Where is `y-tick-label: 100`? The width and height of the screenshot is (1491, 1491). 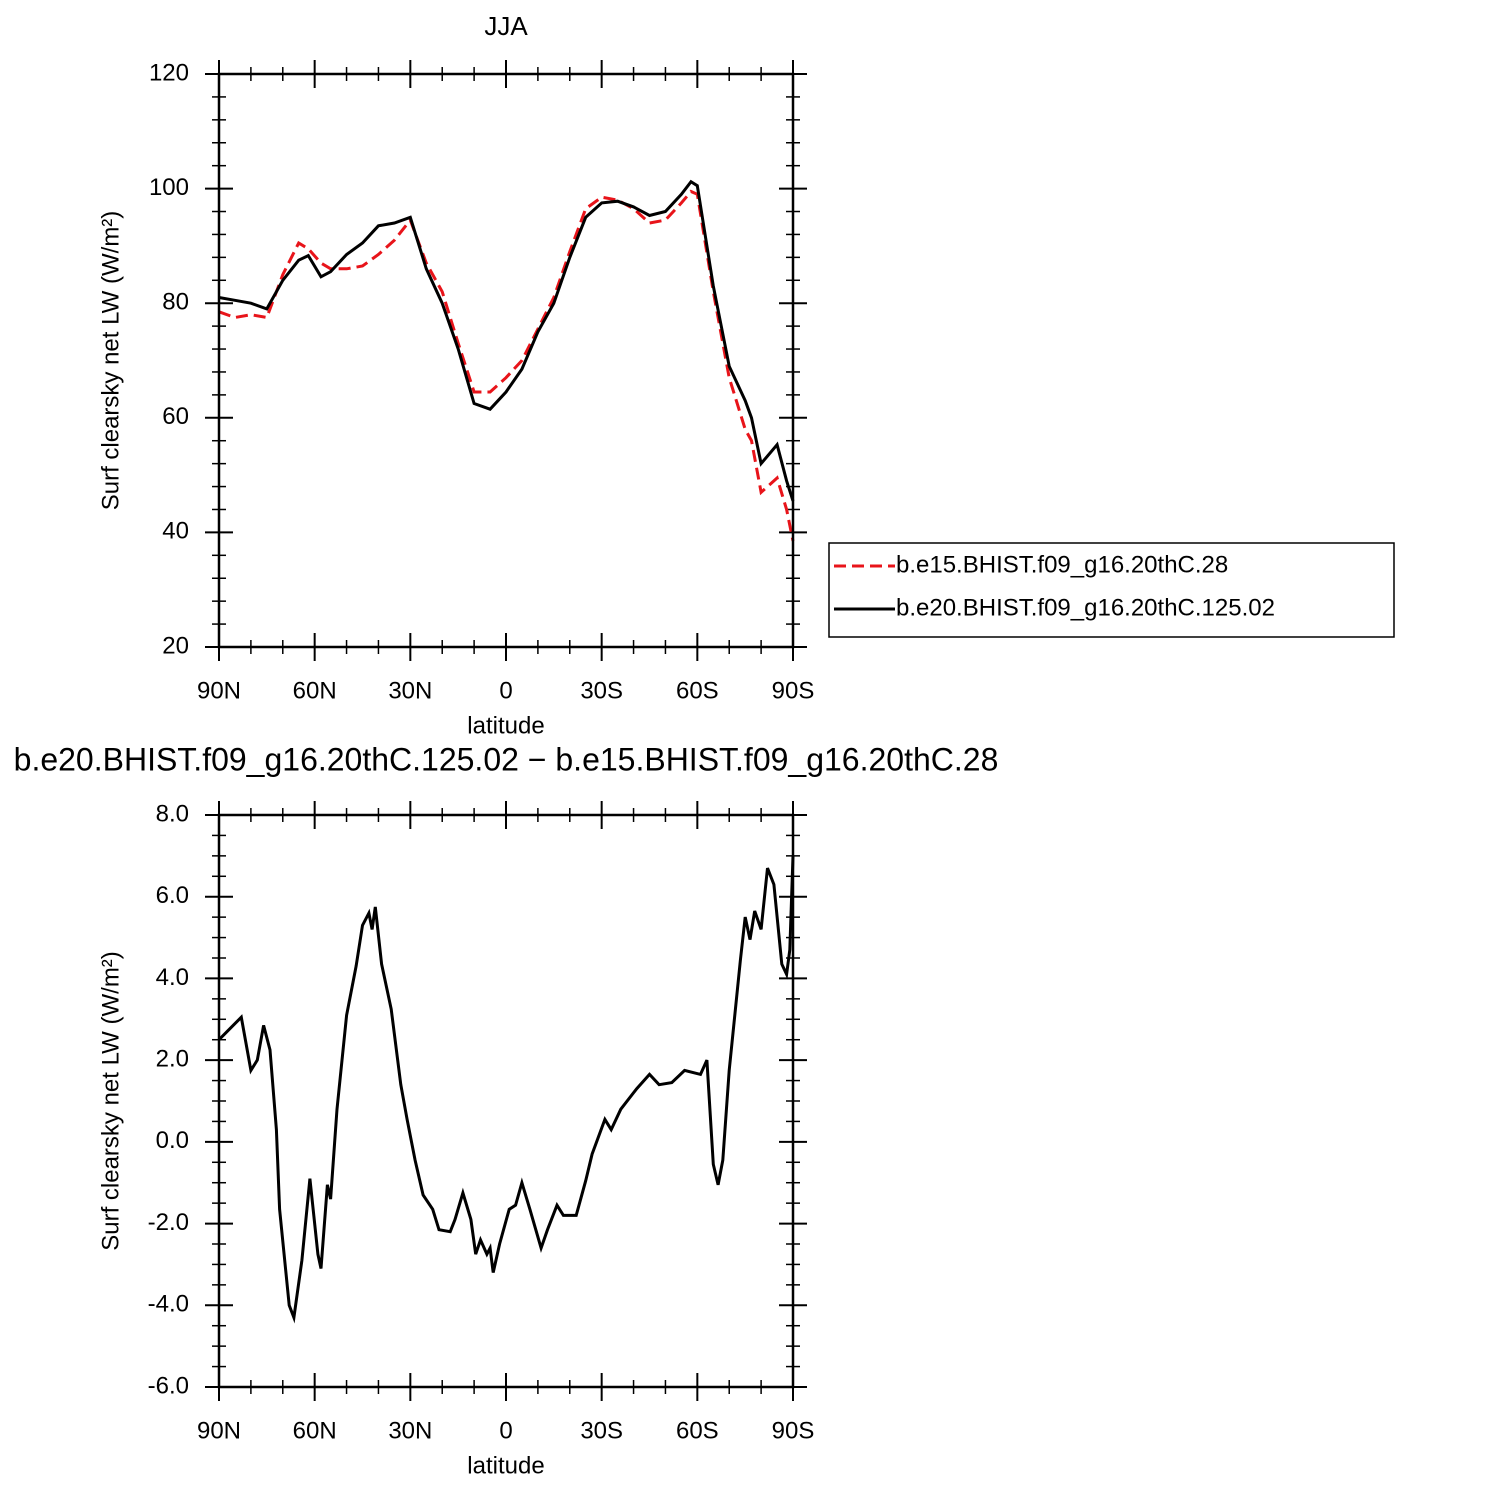 y-tick-label: 100 is located at coordinates (169, 187).